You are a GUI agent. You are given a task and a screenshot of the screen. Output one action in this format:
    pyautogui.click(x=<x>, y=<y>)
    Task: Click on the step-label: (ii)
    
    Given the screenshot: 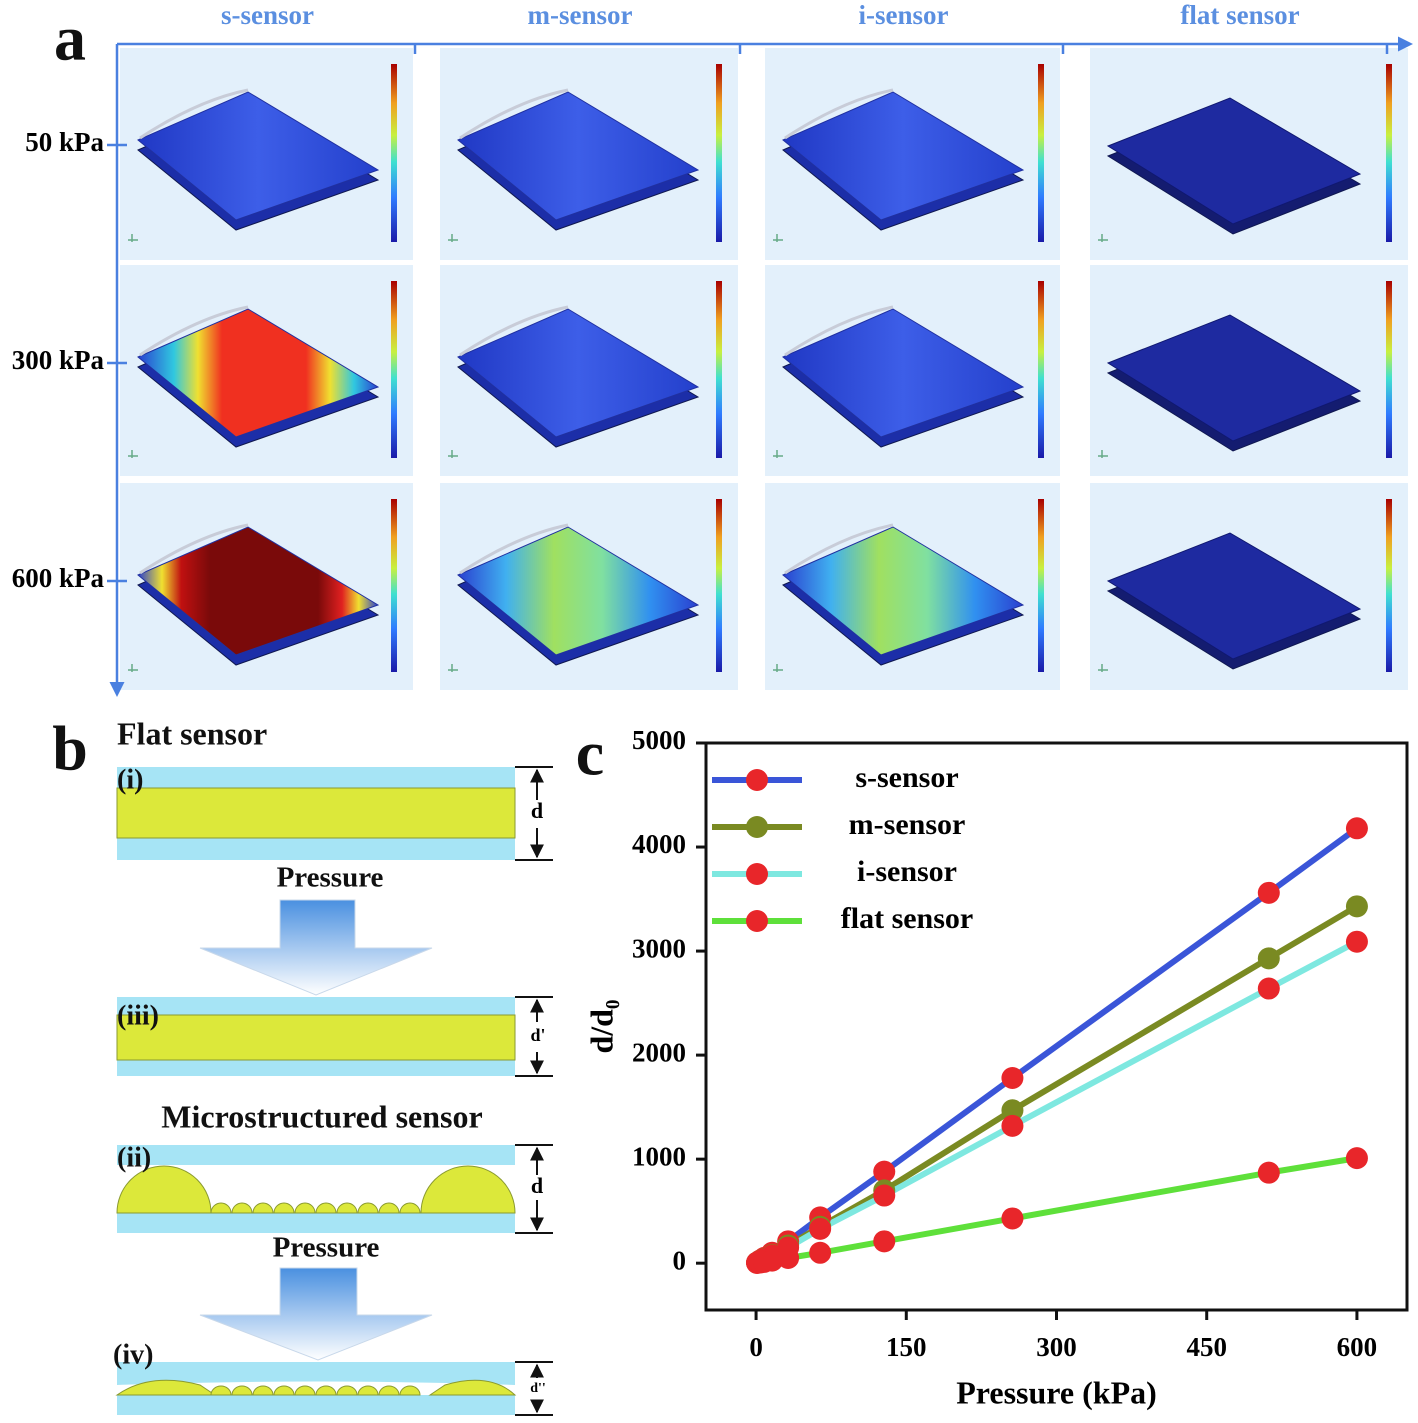 What is the action you would take?
    pyautogui.click(x=134, y=1157)
    